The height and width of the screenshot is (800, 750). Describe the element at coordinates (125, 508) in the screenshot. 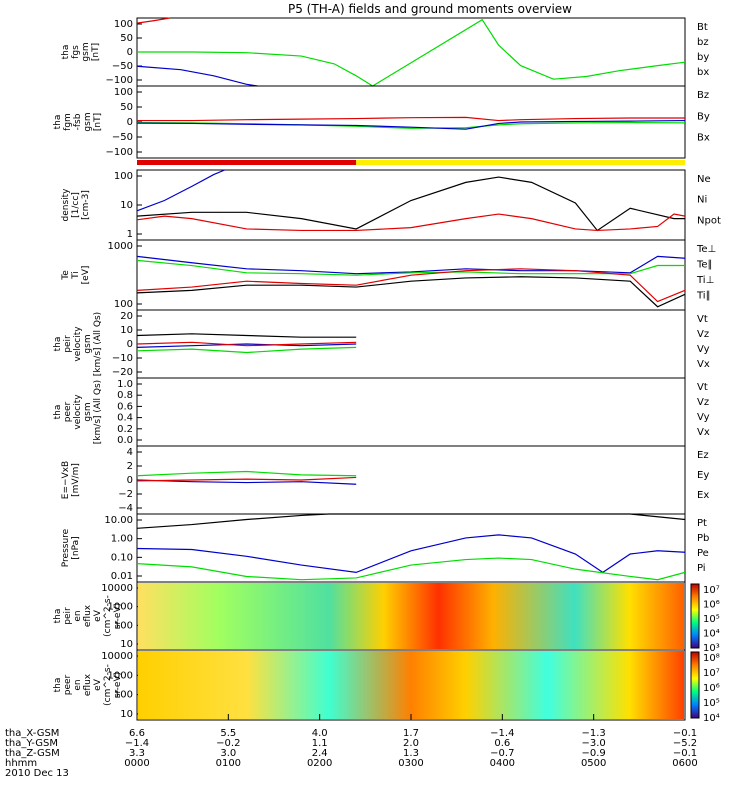

I see `y-tick-label: −4` at that location.